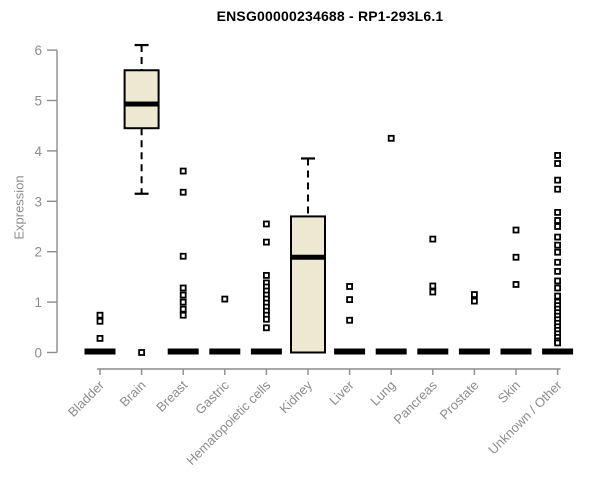 The height and width of the screenshot is (500, 600). What do you see at coordinates (266, 351) in the screenshot?
I see `zero-bar-hematopoietic-cells` at bounding box center [266, 351].